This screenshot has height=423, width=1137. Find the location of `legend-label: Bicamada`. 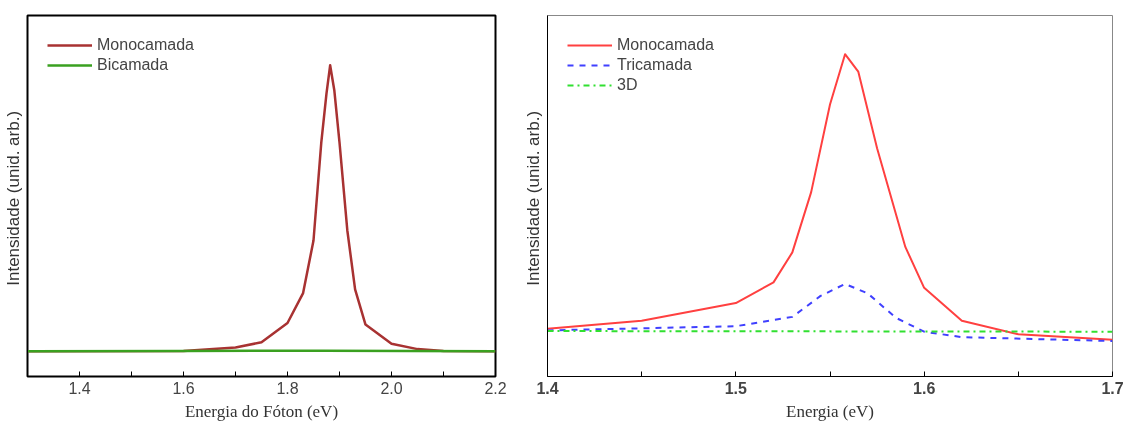

legend-label: Bicamada is located at coordinates (133, 65).